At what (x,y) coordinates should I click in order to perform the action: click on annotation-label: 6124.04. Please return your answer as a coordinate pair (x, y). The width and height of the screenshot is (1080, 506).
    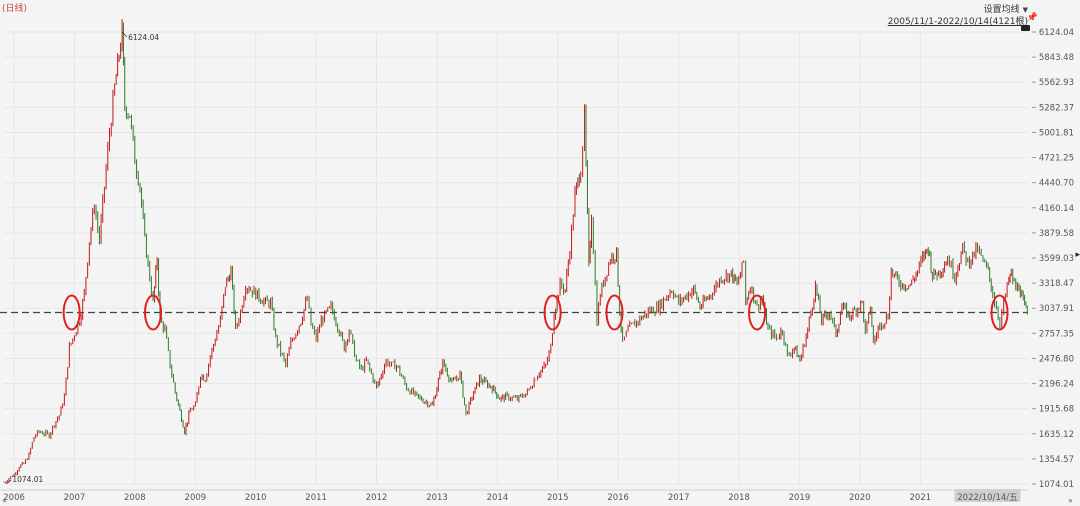
    Looking at the image, I should click on (143, 37).